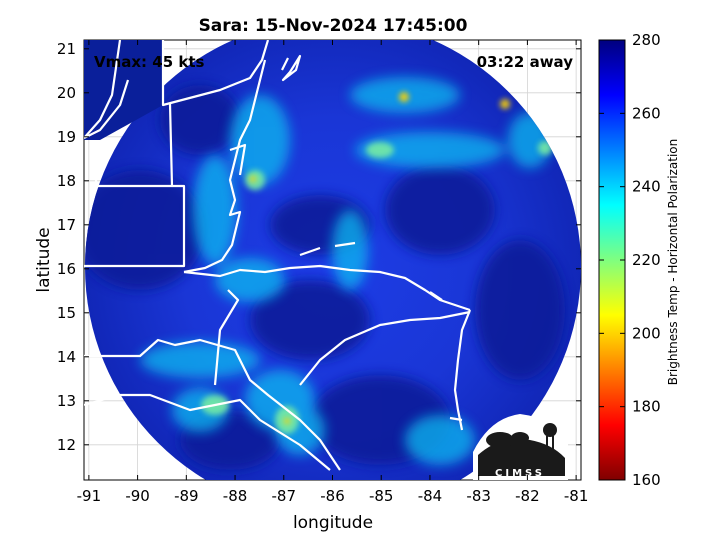 The image size is (720, 540). Describe the element at coordinates (478, 496) in the screenshot. I see `x-tick-label: -83` at that location.